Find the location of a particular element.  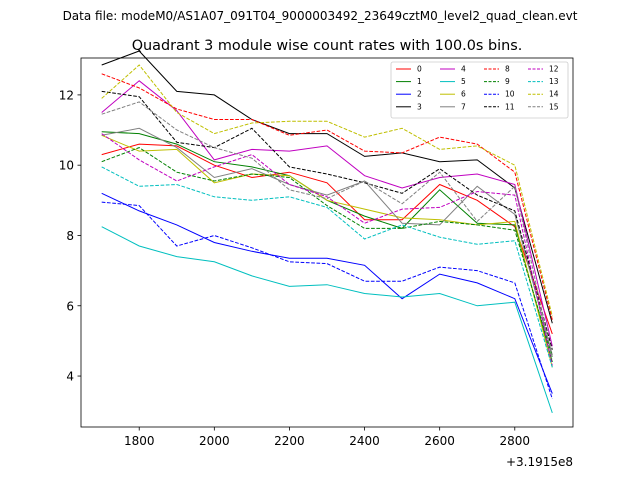

legend-label-1: 1 is located at coordinates (419, 81).